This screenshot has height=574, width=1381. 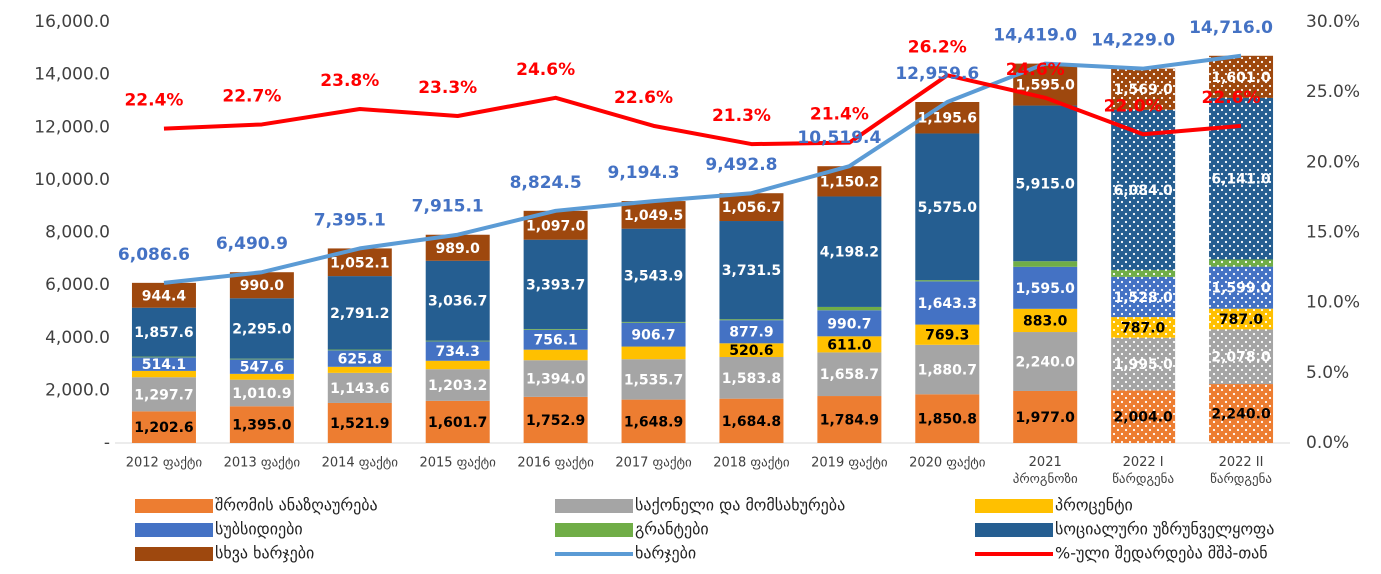 What do you see at coordinates (447, 88) in the screenshot?
I see `line-value-label: 23.3%` at bounding box center [447, 88].